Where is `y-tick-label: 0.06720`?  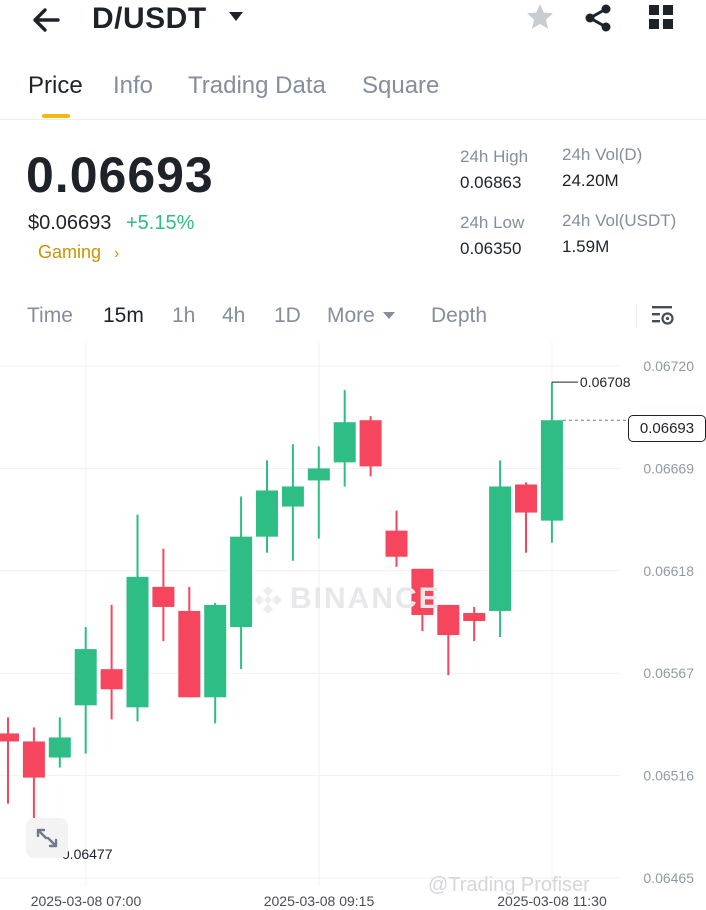
y-tick-label: 0.06720 is located at coordinates (668, 366).